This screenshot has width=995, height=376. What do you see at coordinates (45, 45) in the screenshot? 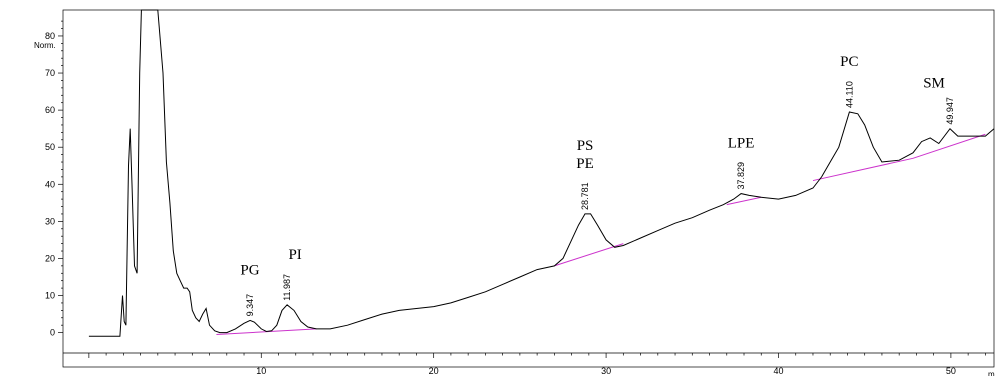
I see `y-axis-label: Norm.` at bounding box center [45, 45].